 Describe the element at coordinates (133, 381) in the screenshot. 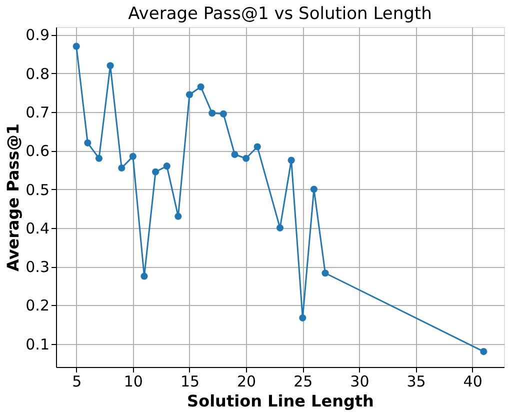

I see `x-tick-label: 10` at that location.